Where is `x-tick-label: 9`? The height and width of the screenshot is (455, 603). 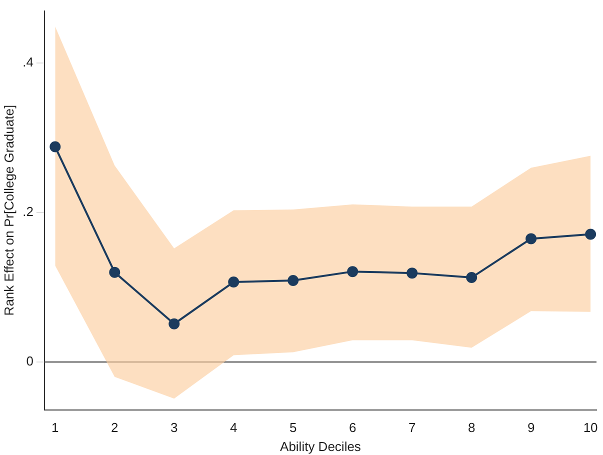
x-tick-label: 9 is located at coordinates (531, 428).